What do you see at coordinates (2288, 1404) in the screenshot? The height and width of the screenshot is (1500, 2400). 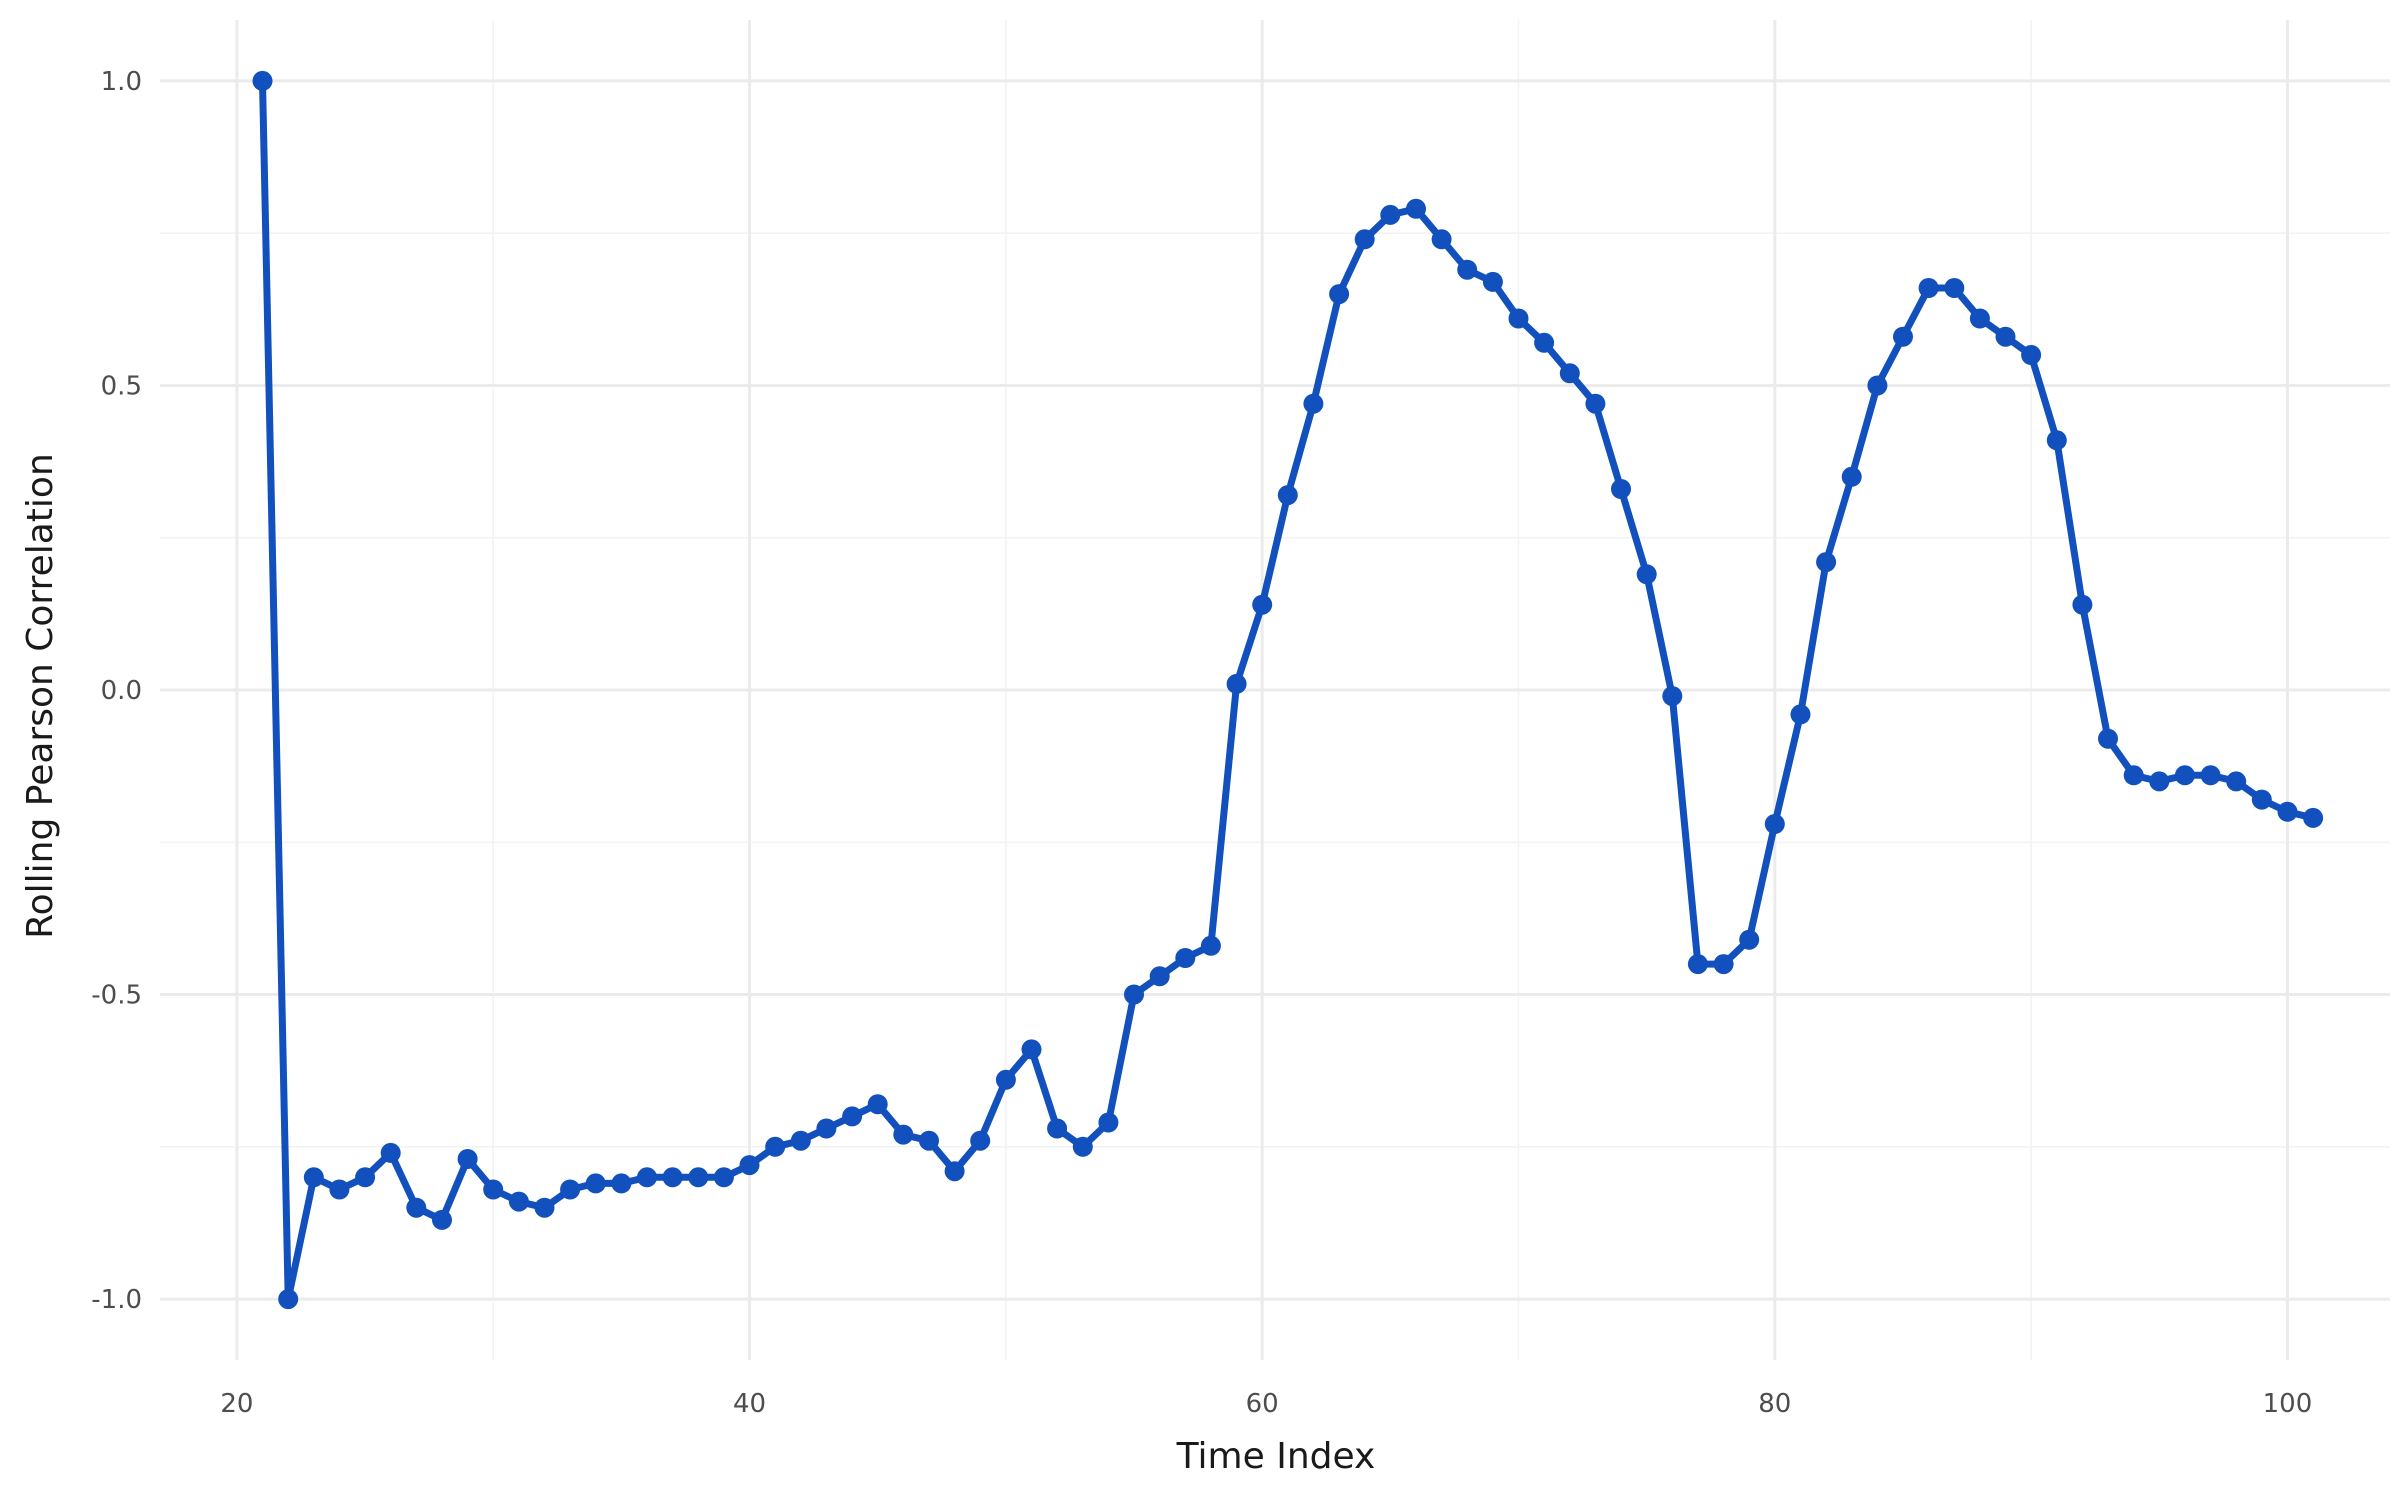 I see `x-tick-label: 100` at bounding box center [2288, 1404].